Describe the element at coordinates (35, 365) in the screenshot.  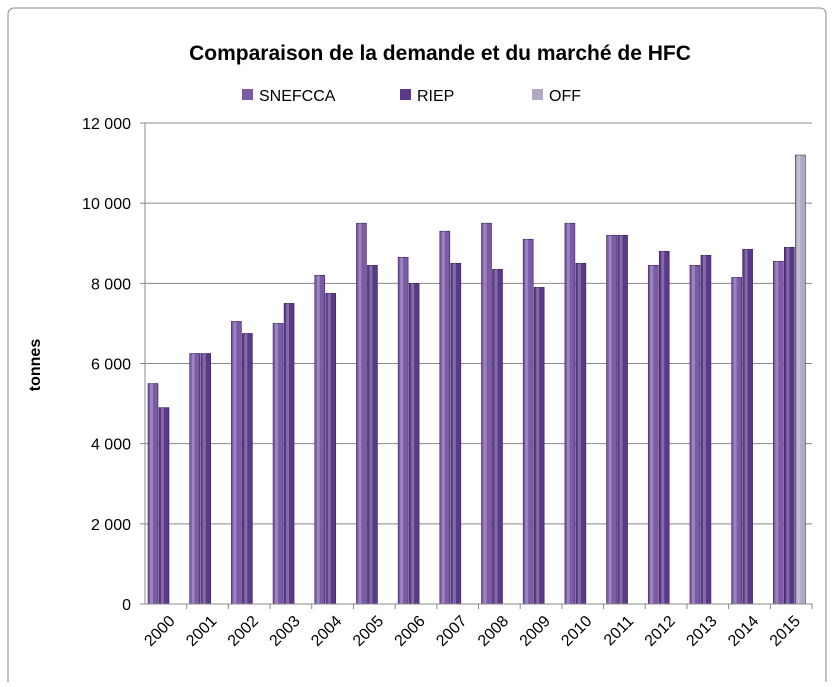
I see `y-axis-label: tonnes` at that location.